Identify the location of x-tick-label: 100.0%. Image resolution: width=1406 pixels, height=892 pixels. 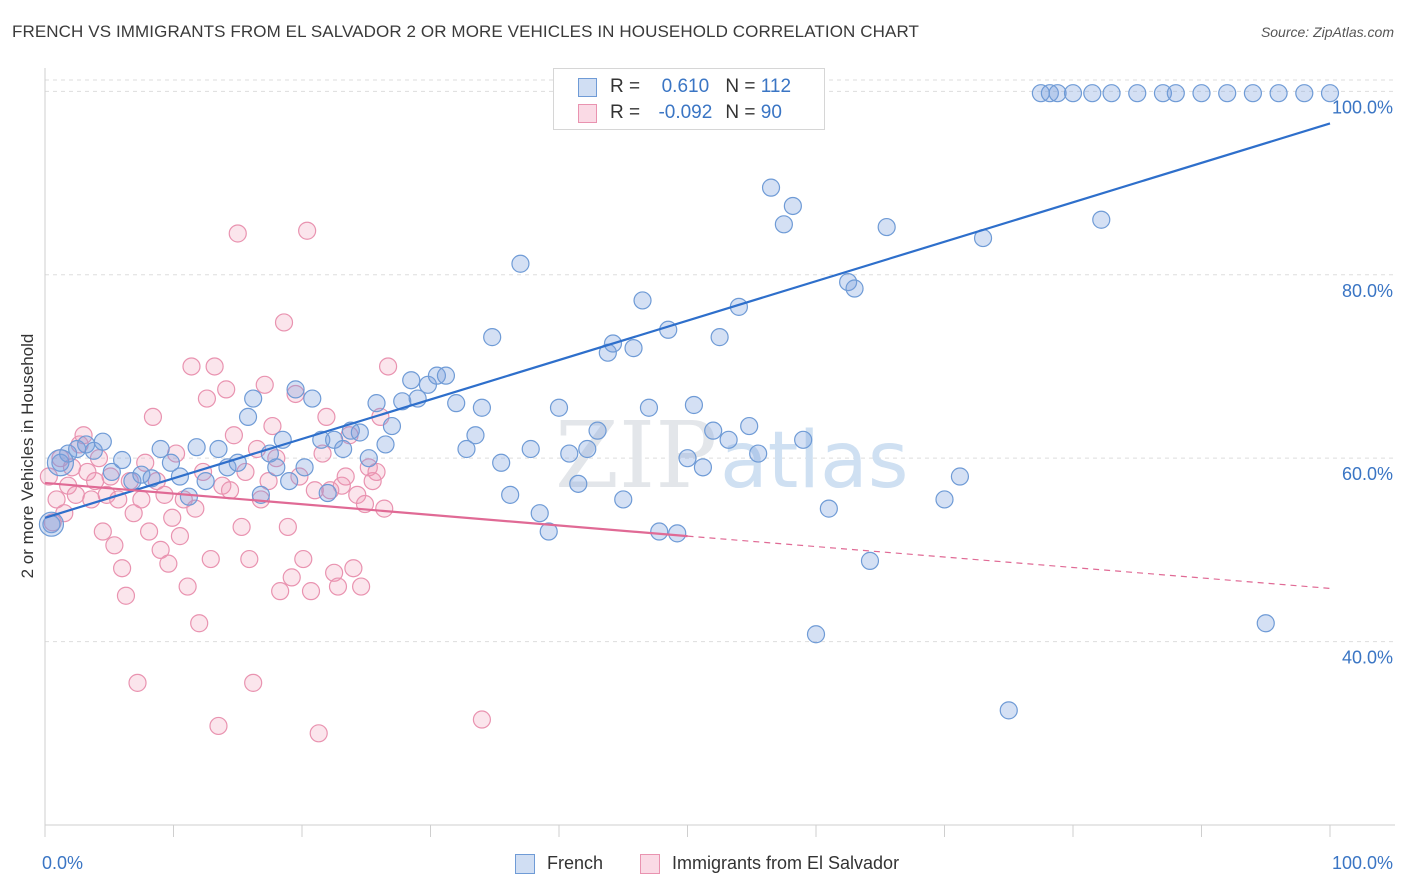
(1362, 863).